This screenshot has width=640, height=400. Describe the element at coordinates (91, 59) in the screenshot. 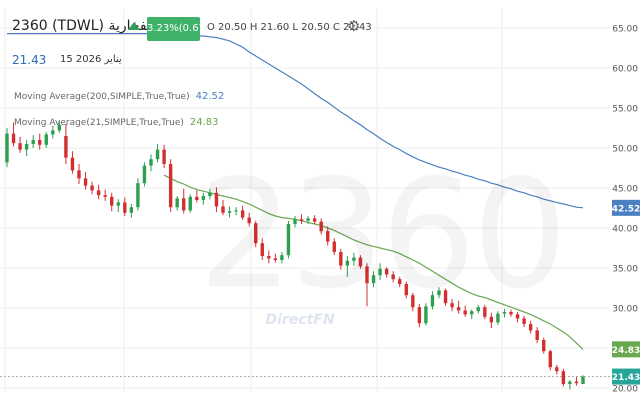

I see `date-label: 15 يناير 2026` at that location.